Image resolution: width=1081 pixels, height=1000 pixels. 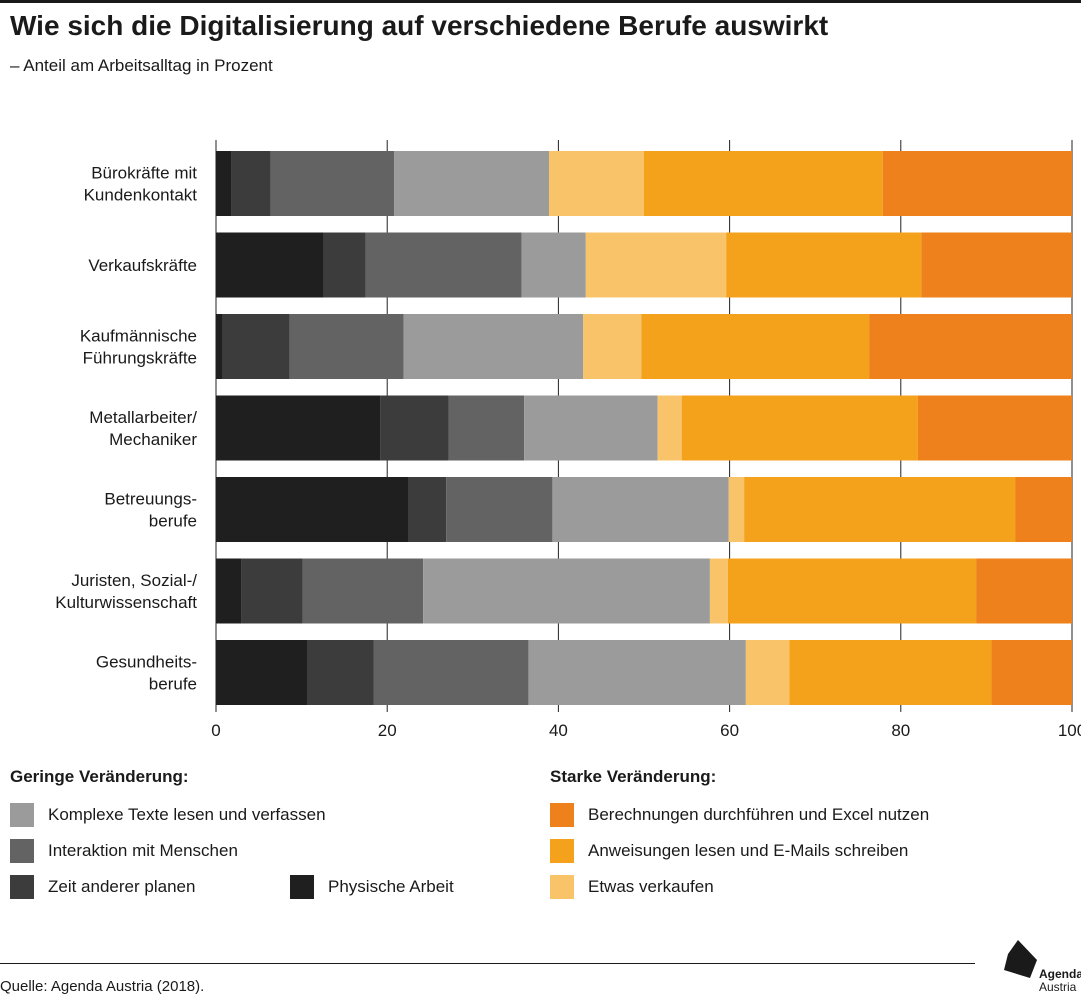 I want to click on category-label-line: Kaufmännische, so click(x=138, y=336).